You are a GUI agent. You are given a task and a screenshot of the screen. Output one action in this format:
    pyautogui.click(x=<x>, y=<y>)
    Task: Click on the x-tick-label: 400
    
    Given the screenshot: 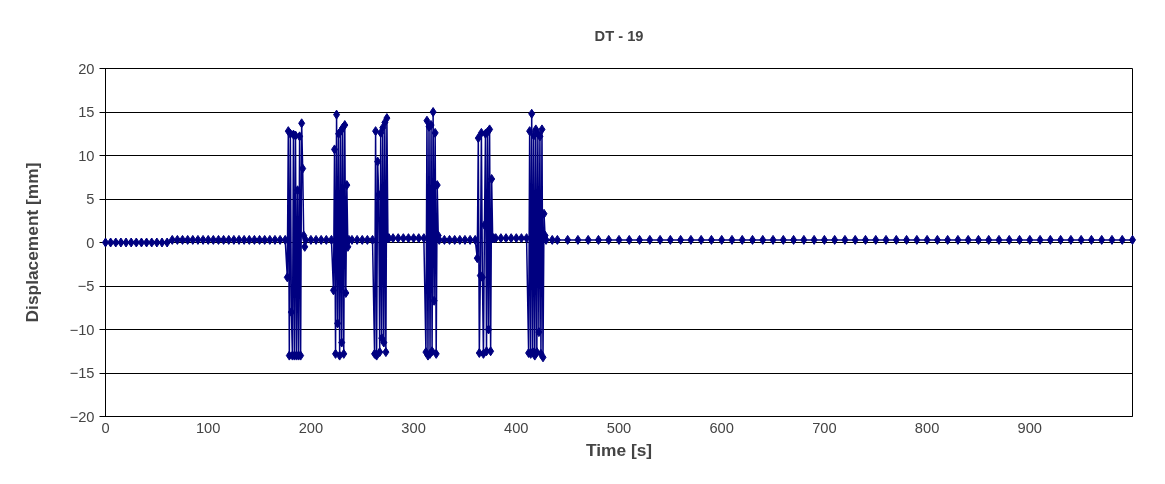 What is the action you would take?
    pyautogui.click(x=516, y=427)
    